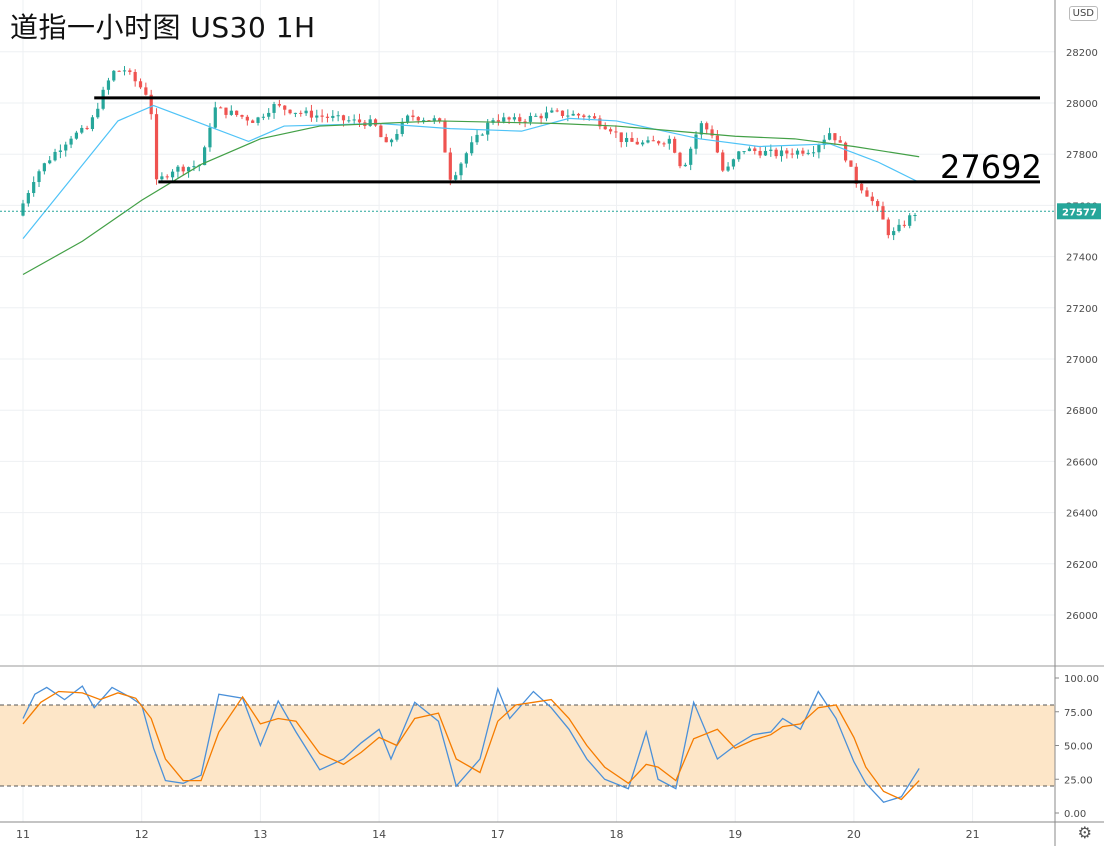 The image size is (1104, 850). Describe the element at coordinates (1078, 747) in the screenshot. I see `stoch-tick-label: 50.00` at that location.